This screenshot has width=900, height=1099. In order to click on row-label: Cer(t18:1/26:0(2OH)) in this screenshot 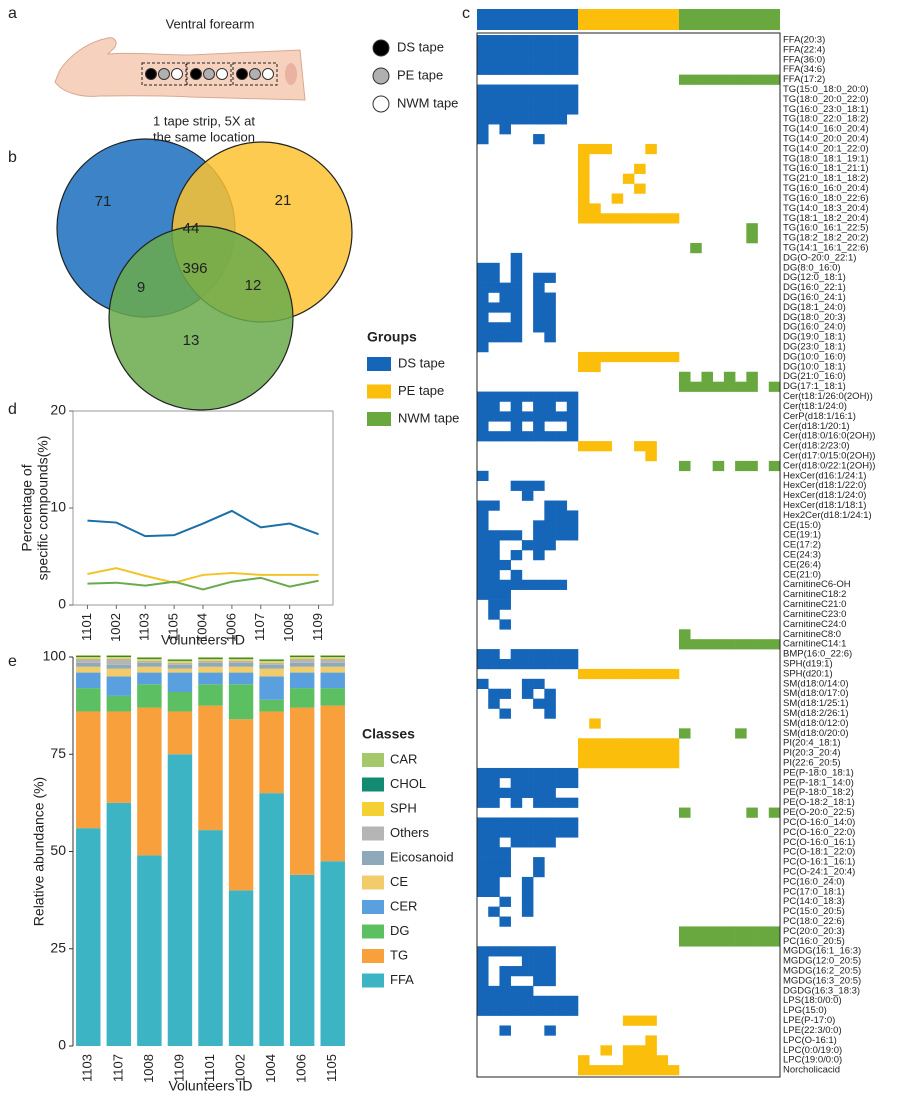, I will do `click(828, 396)`.